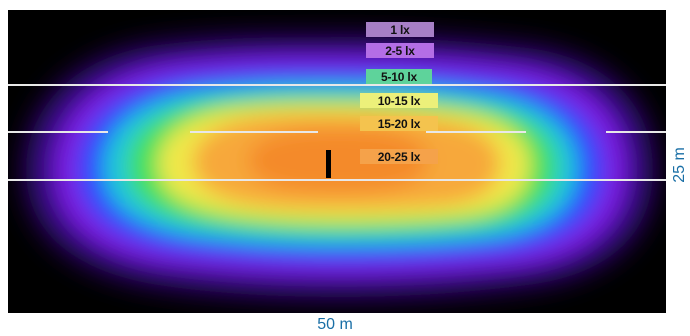 Image resolution: width=690 pixels, height=336 pixels. I want to click on legend-item: 15-20 lx, so click(399, 123).